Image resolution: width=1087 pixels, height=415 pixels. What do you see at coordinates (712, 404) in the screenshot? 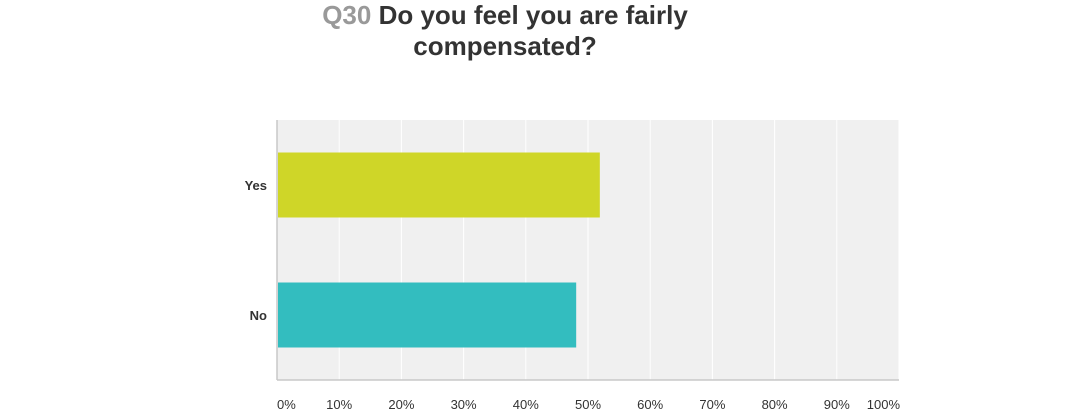
I see `x-tick-label: 70%` at bounding box center [712, 404].